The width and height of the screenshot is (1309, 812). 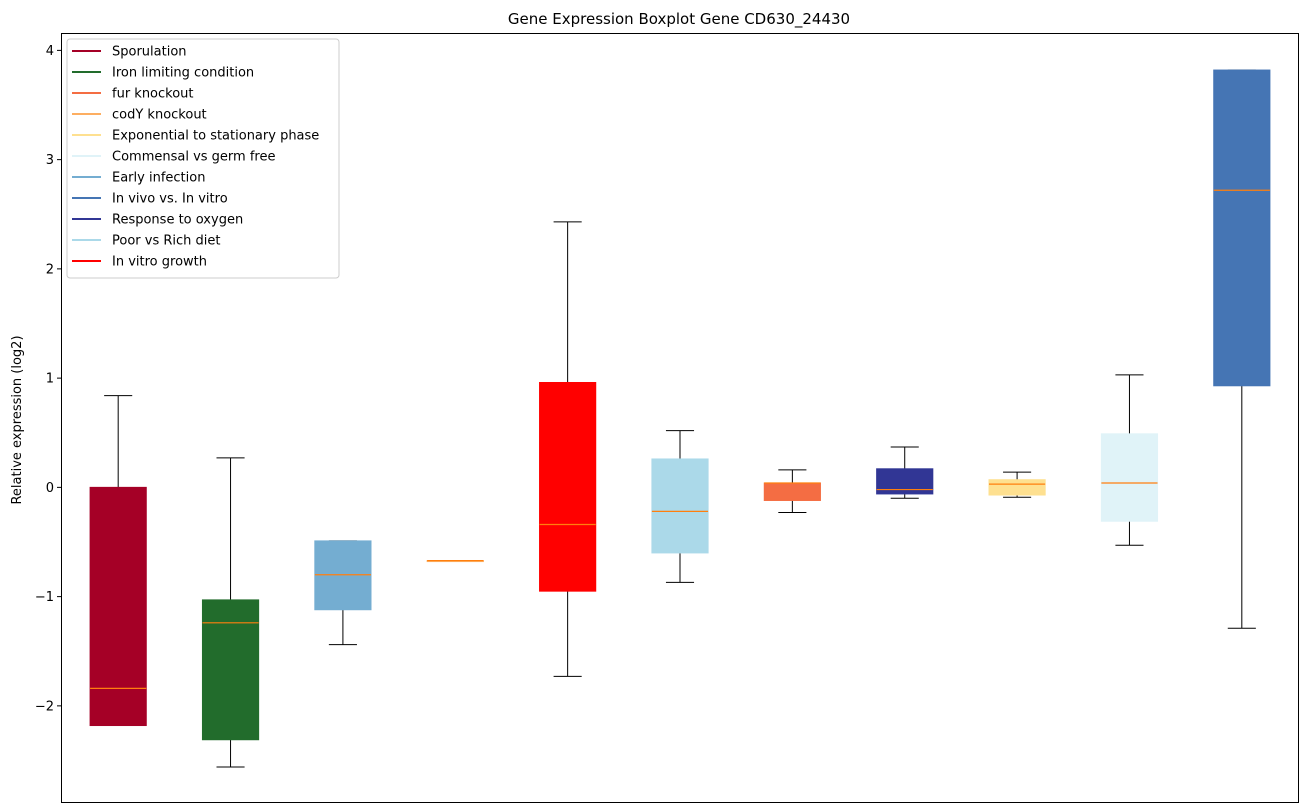 I want to click on legend-entry: Iron limiting condition, so click(x=163, y=73).